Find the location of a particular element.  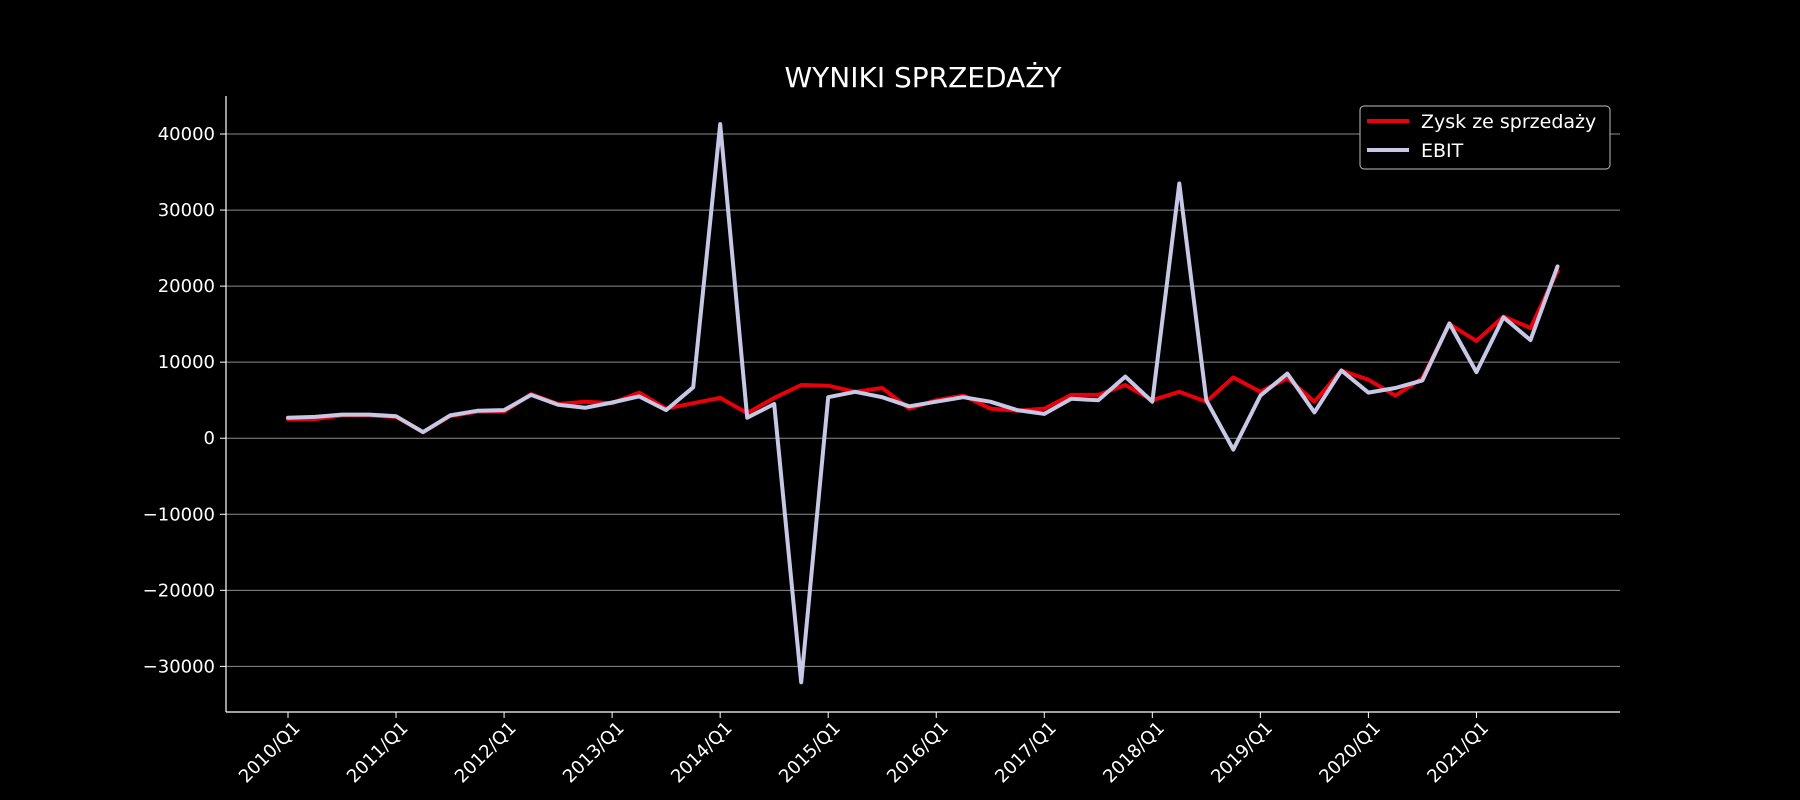

series-line-zysk is located at coordinates (923, 351).